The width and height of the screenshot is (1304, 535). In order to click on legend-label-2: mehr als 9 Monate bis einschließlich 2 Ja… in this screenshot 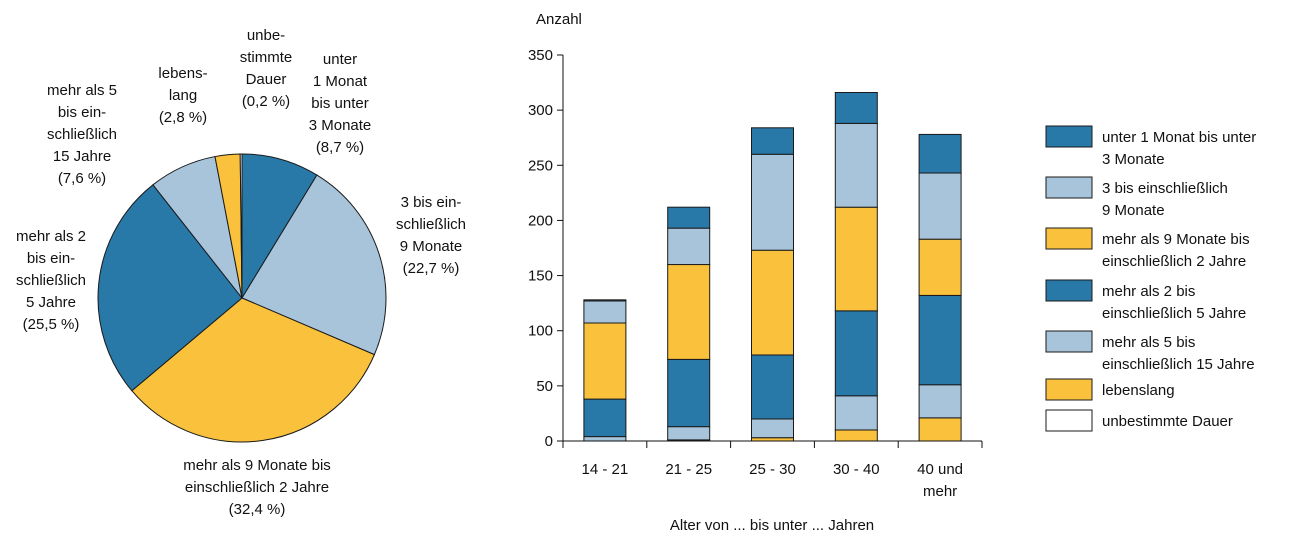, I will do `click(1176, 250)`.